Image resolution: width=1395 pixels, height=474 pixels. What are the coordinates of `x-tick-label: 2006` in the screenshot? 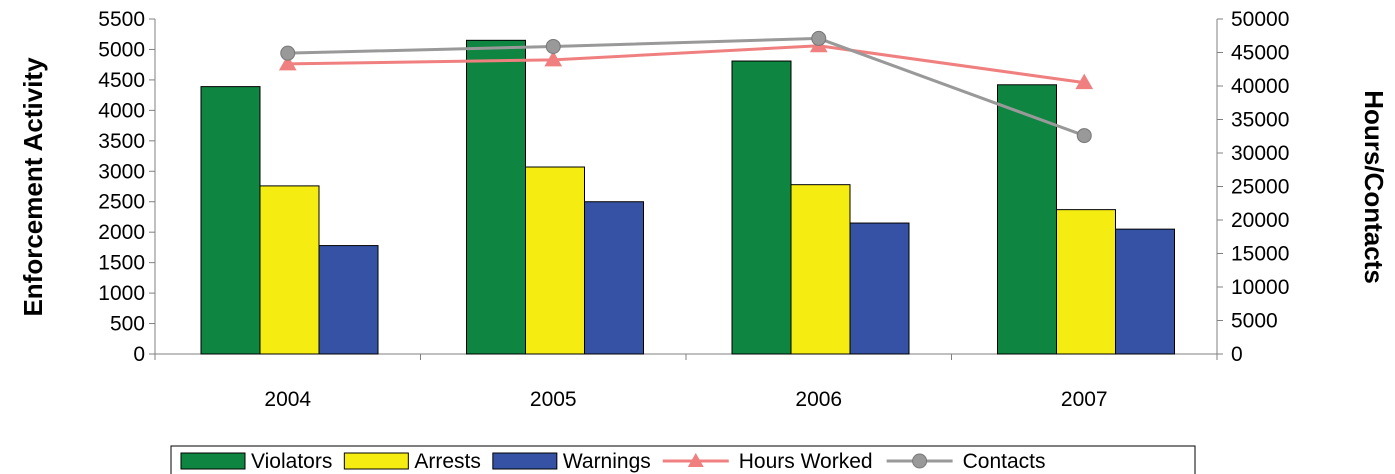 It's located at (818, 399).